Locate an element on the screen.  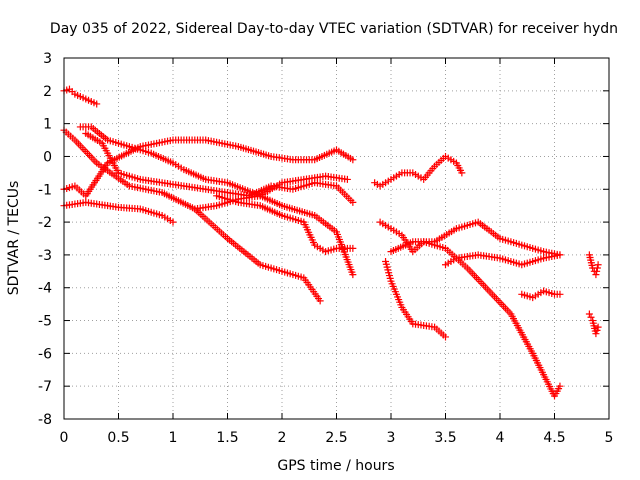
x-tick-label: 3.5 is located at coordinates (445, 438).